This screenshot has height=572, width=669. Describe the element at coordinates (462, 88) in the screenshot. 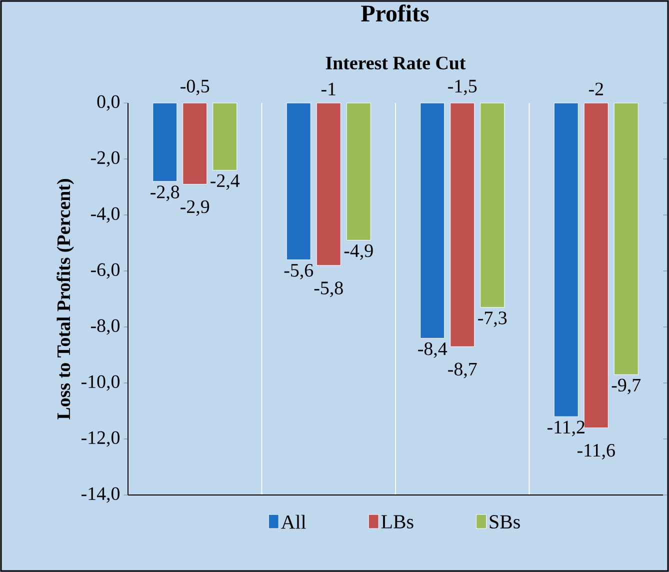

I see `x-tick-label: -1,5` at that location.